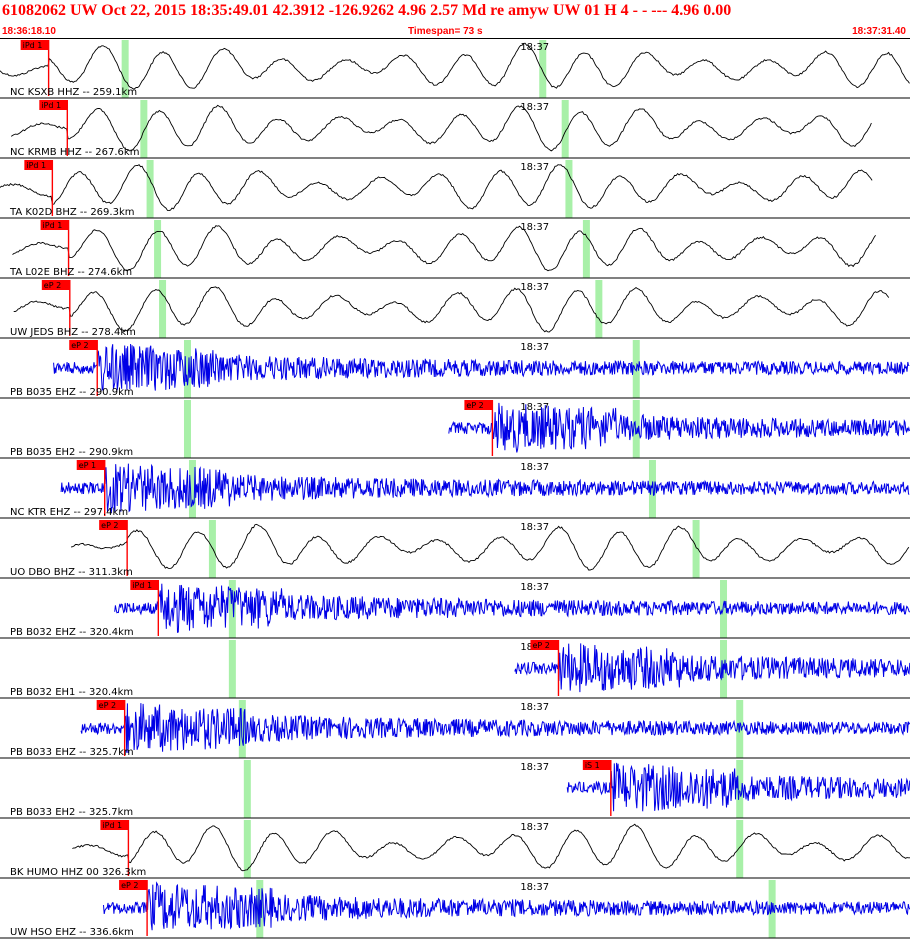  I want to click on trace-panel: 18:37 iPd 1 TA L02E BHZ -- 274.6km, so click(455, 249).